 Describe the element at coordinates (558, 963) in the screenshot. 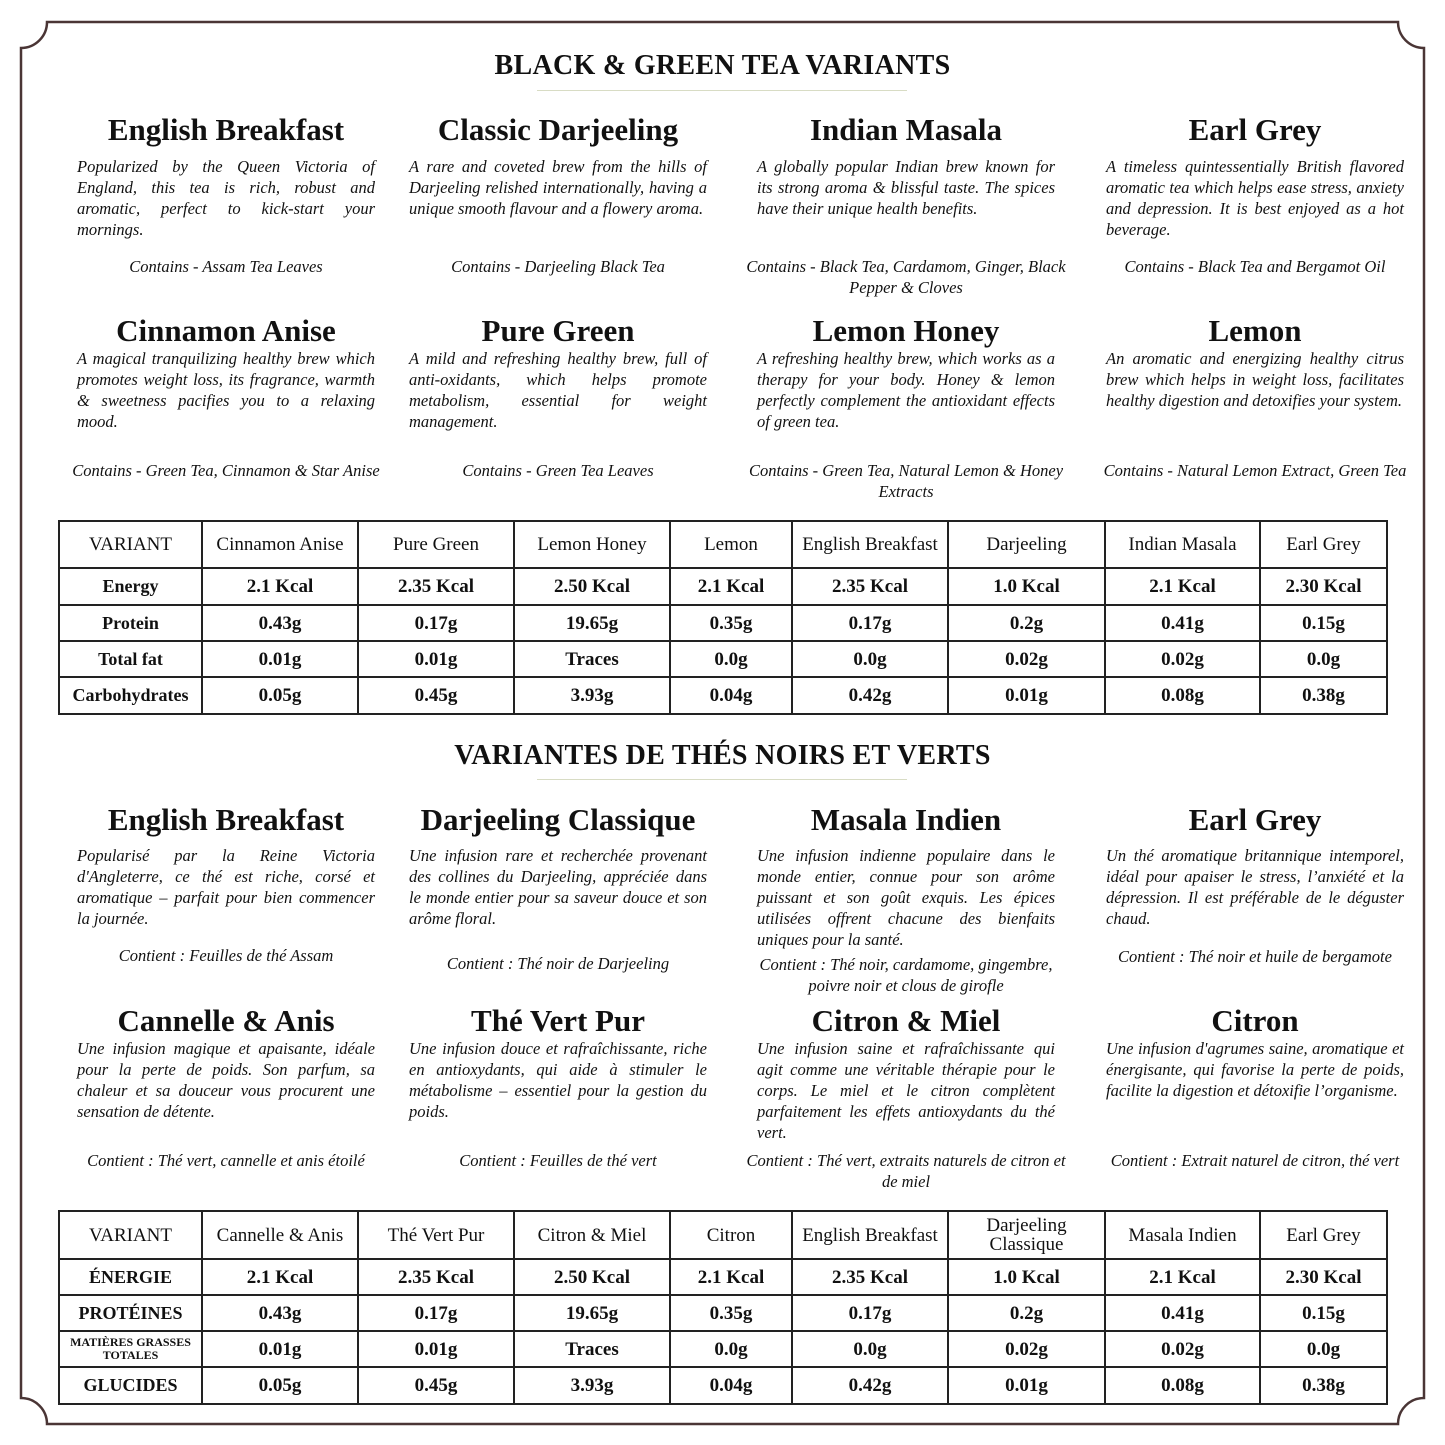

I see `tea-contains: Contient : Thé noir de Darjeeling` at that location.